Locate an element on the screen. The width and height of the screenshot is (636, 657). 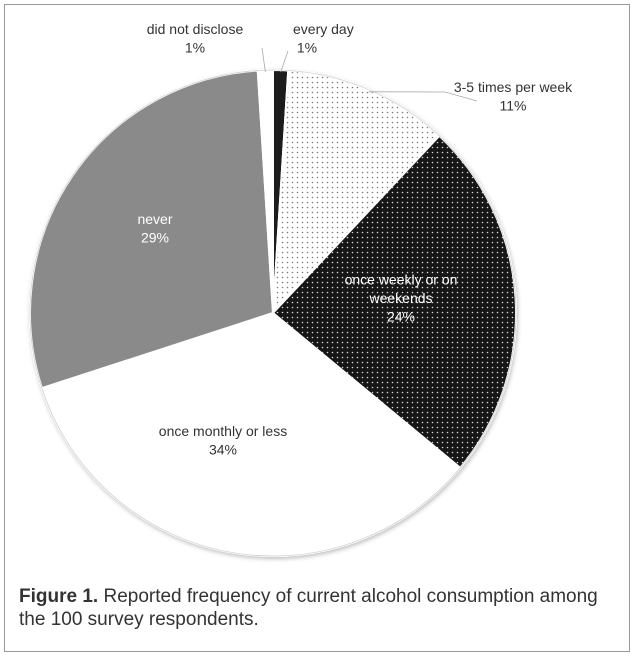
slice-label-every-day: every day 1% is located at coordinates (323, 38).